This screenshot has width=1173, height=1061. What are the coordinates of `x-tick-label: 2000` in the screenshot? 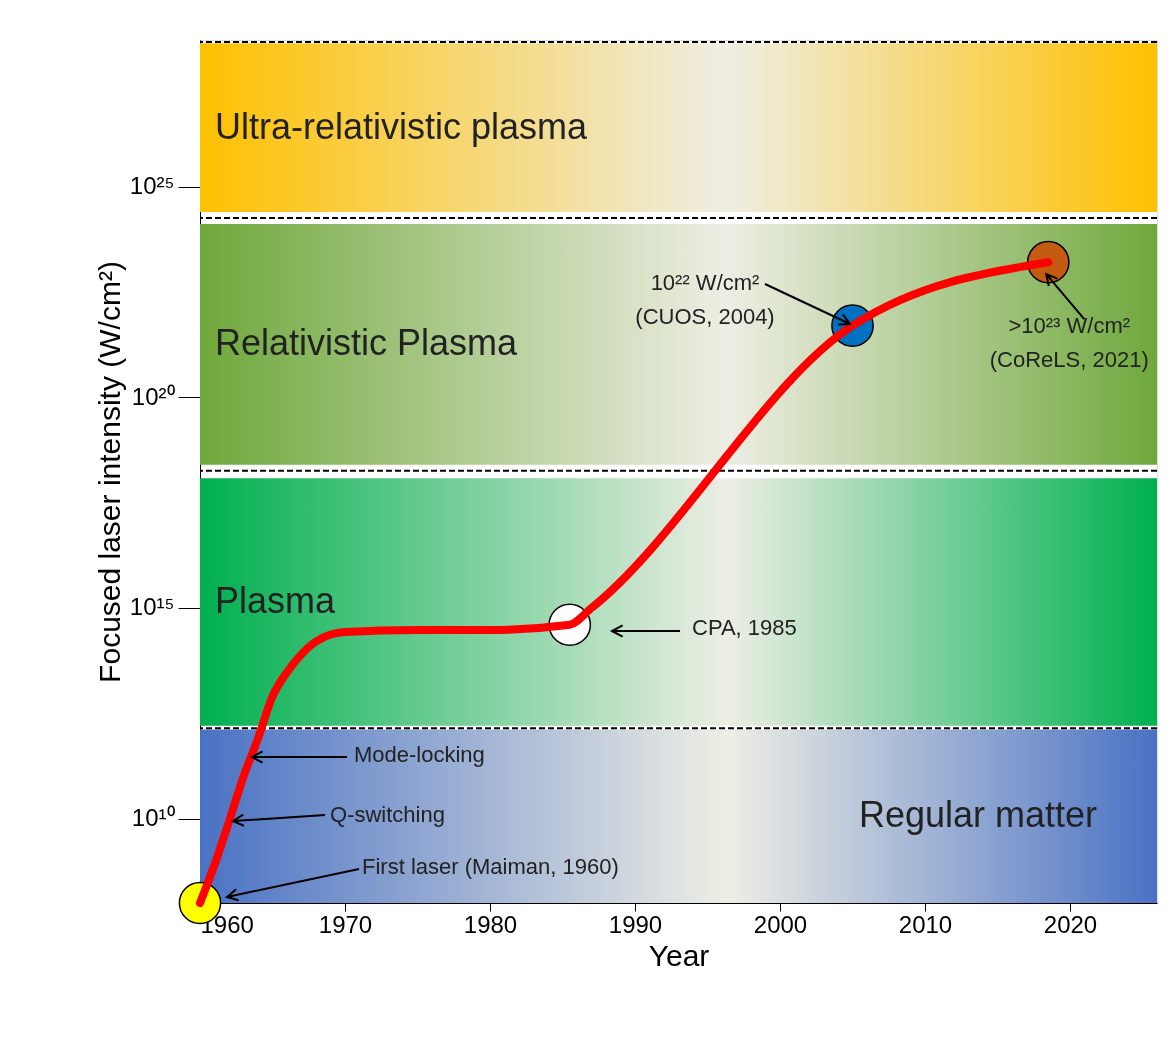 It's located at (780, 924).